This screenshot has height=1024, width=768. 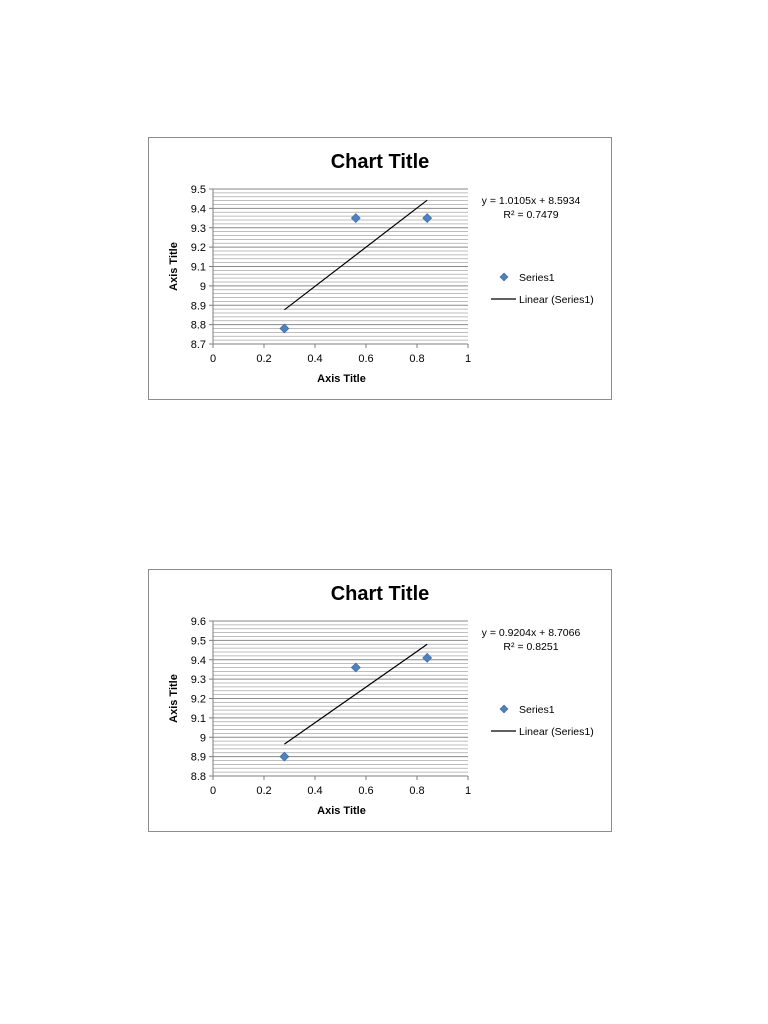 What do you see at coordinates (198, 345) in the screenshot?
I see `y-tick-label: 8.7` at bounding box center [198, 345].